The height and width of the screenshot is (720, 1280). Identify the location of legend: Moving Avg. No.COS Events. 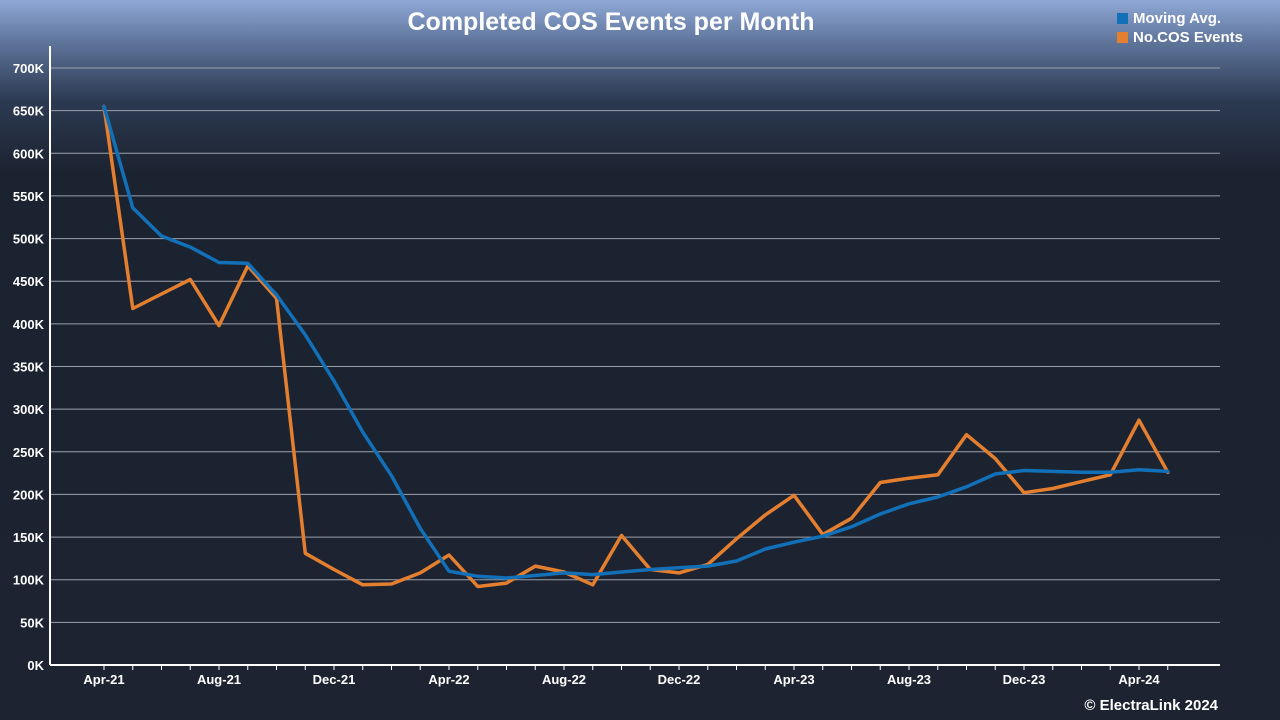
(1180, 28).